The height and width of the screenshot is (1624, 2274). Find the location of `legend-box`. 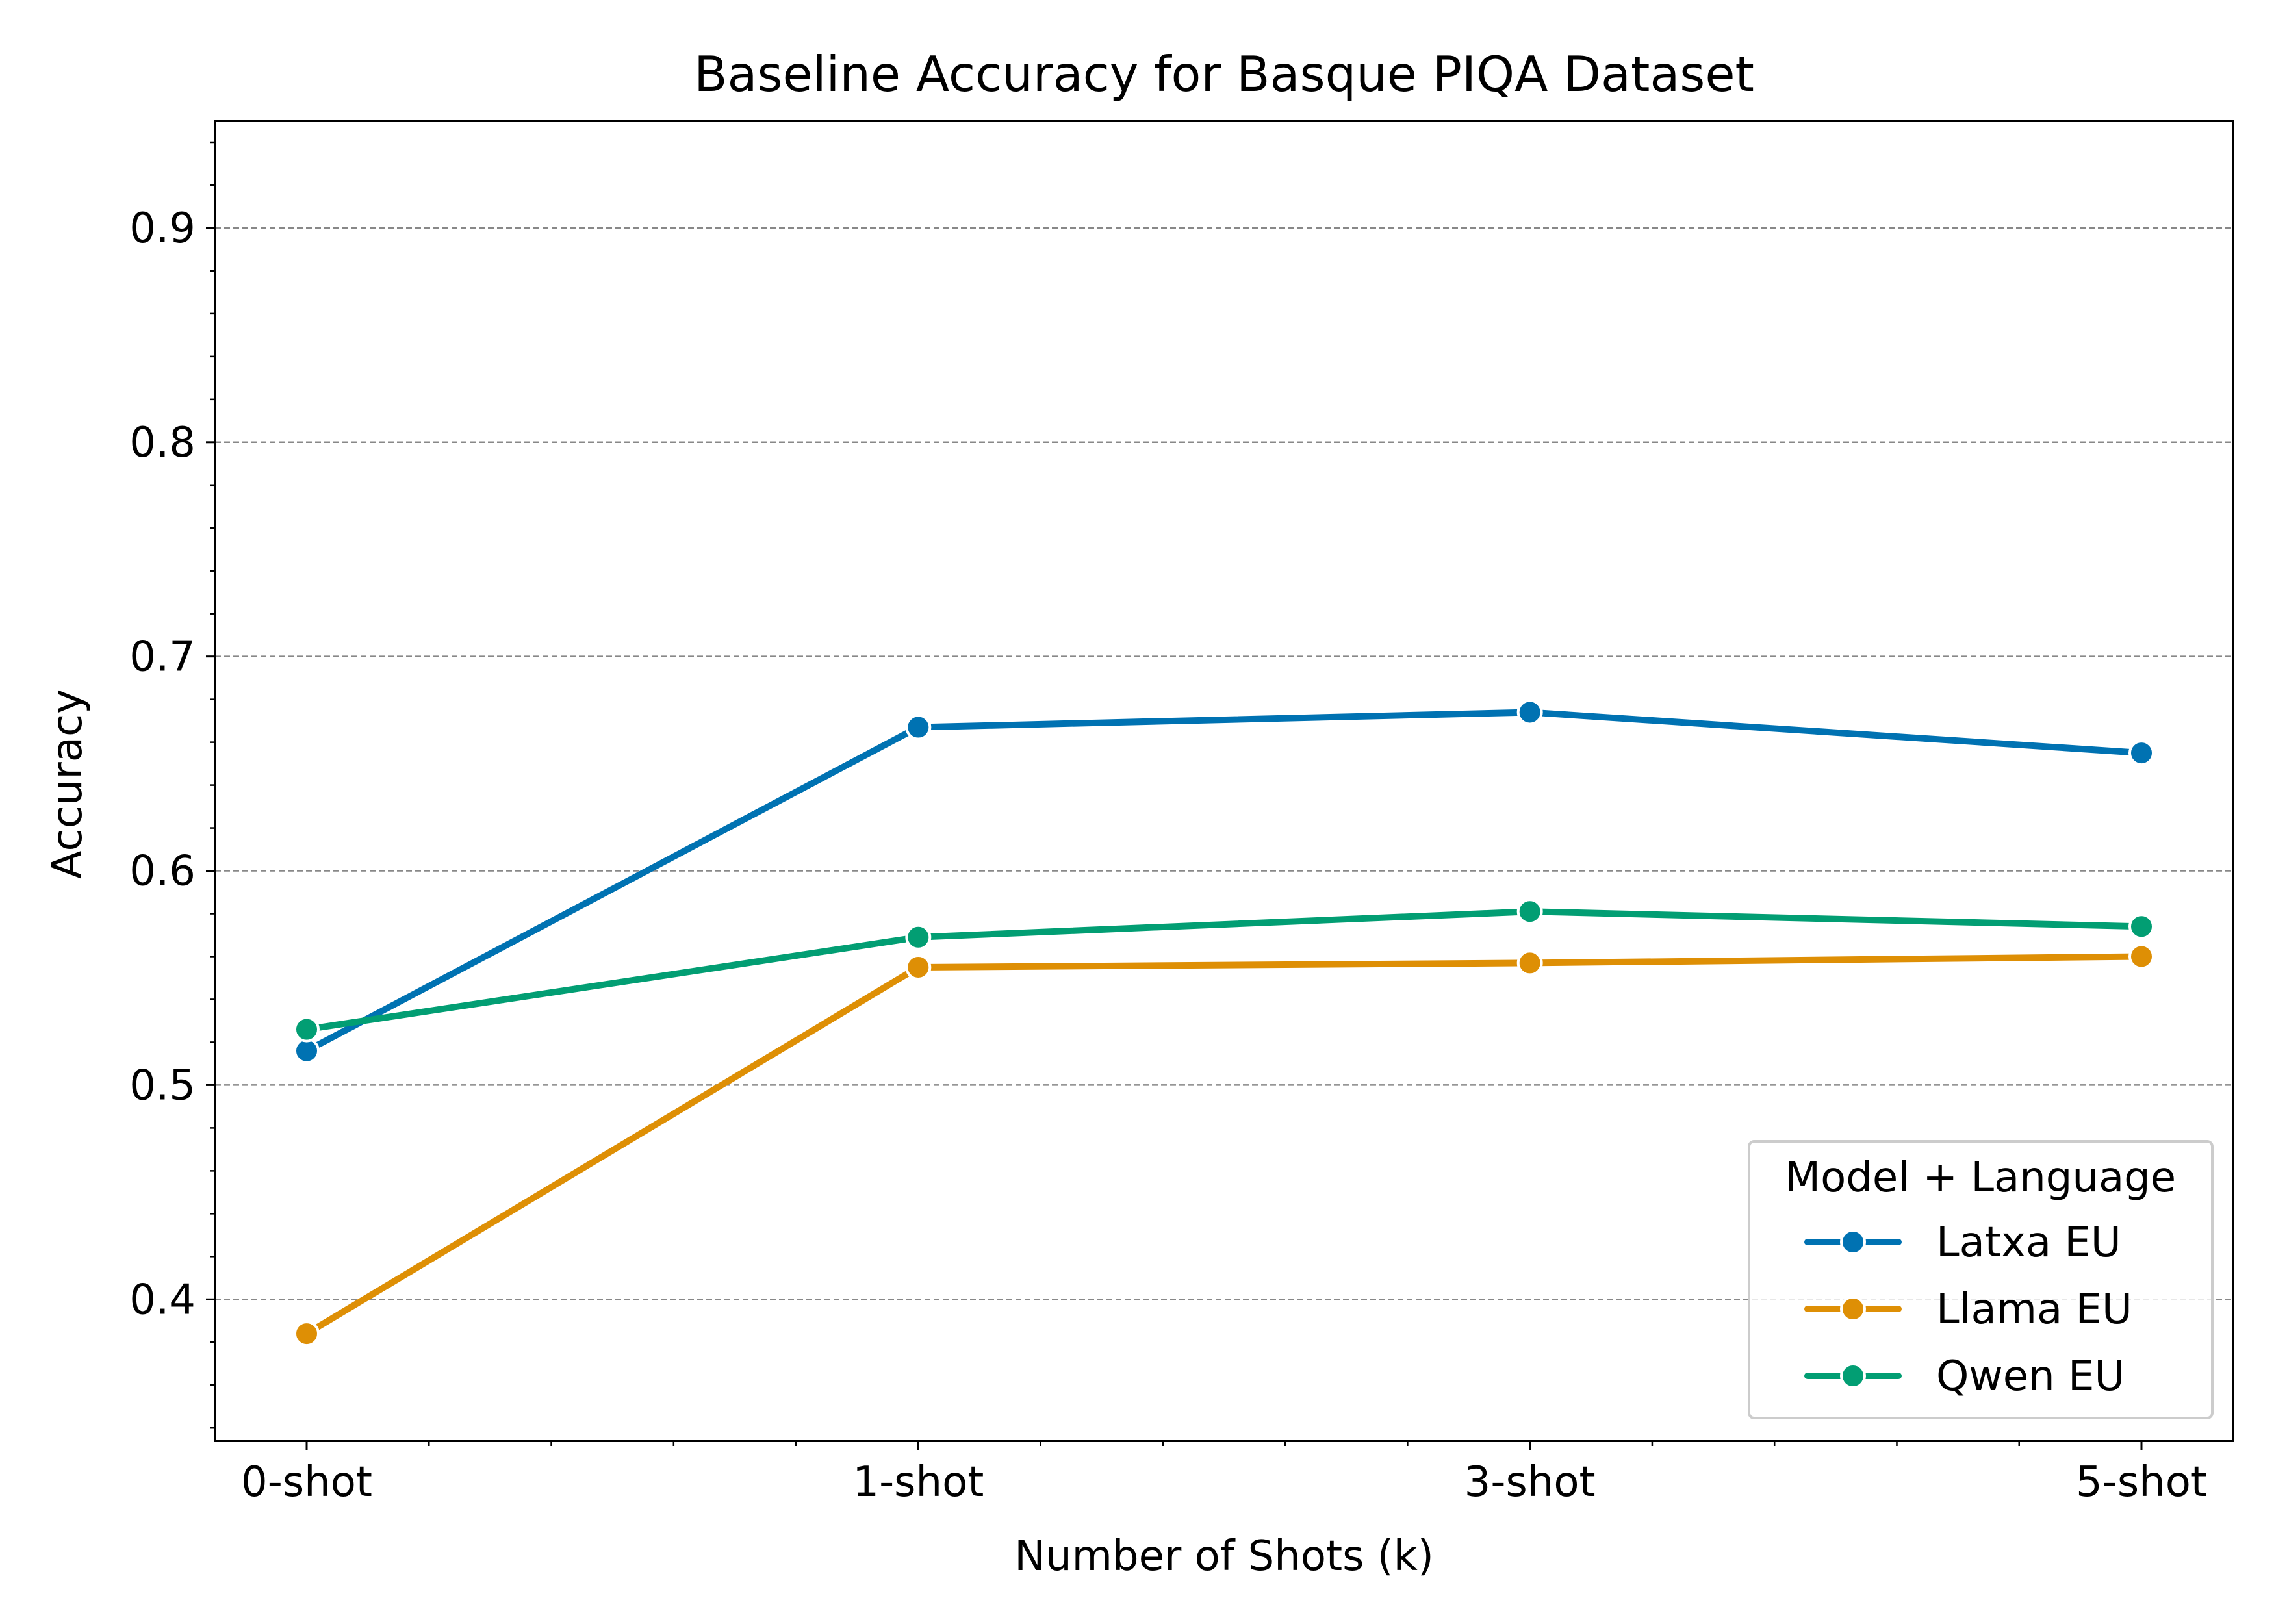

legend-box is located at coordinates (1981, 1279).